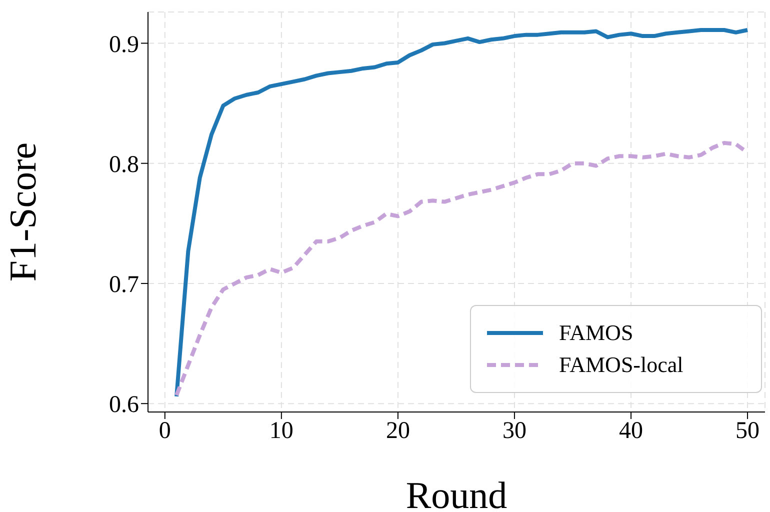  What do you see at coordinates (630, 431) in the screenshot?
I see `x-tick-label: 40` at bounding box center [630, 431].